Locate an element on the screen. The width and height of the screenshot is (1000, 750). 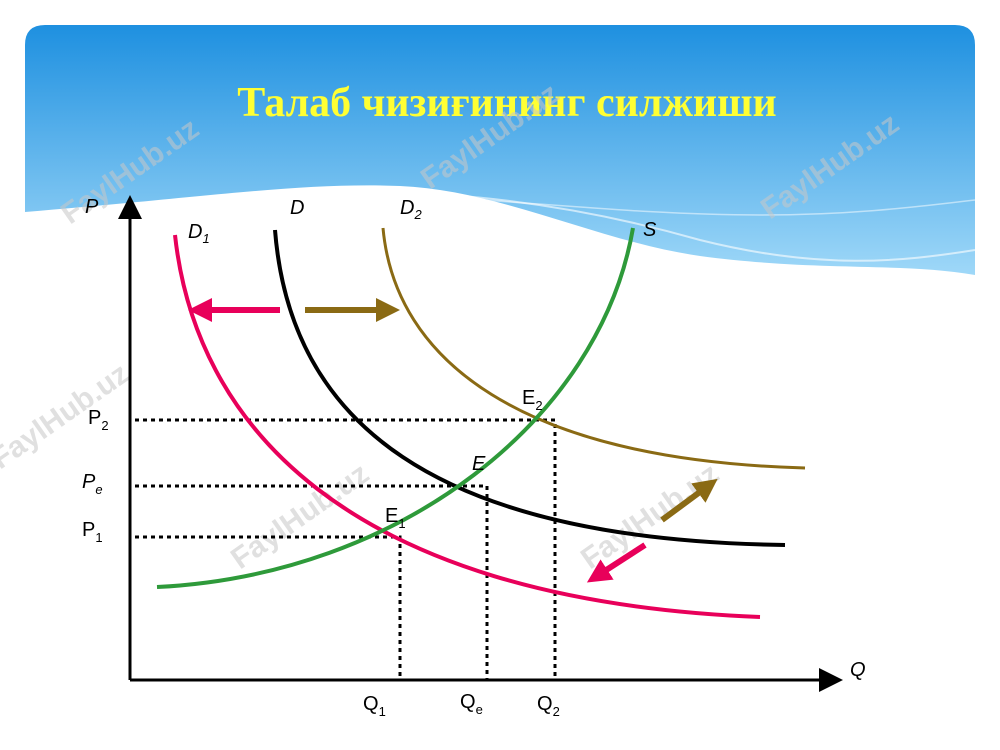
quantity-label: Q1 is located at coordinates (374, 706).